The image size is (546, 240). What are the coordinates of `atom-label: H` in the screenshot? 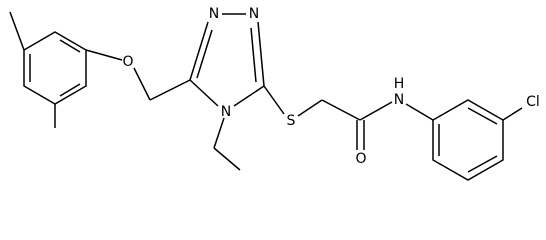 It's located at (399, 84).